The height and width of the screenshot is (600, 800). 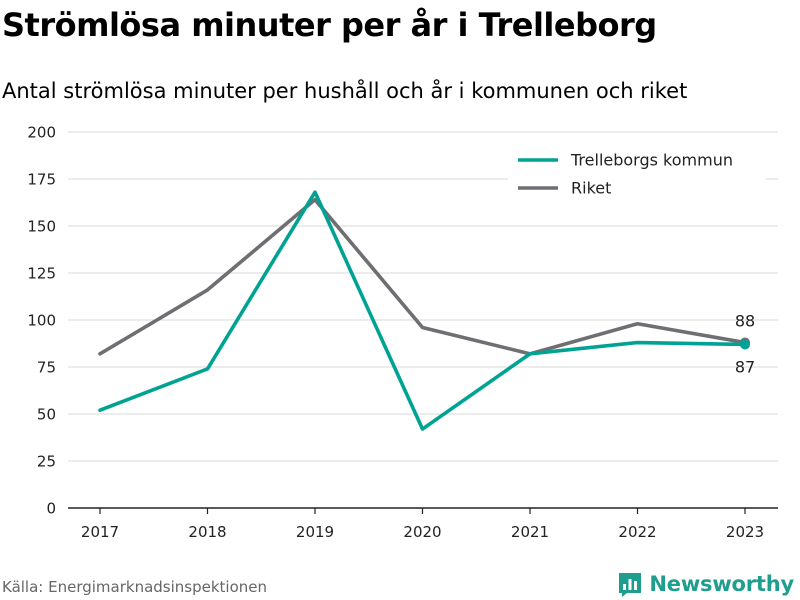 What do you see at coordinates (651, 160) in the screenshot?
I see `legend-label: Trelleborgs kommun` at bounding box center [651, 160].